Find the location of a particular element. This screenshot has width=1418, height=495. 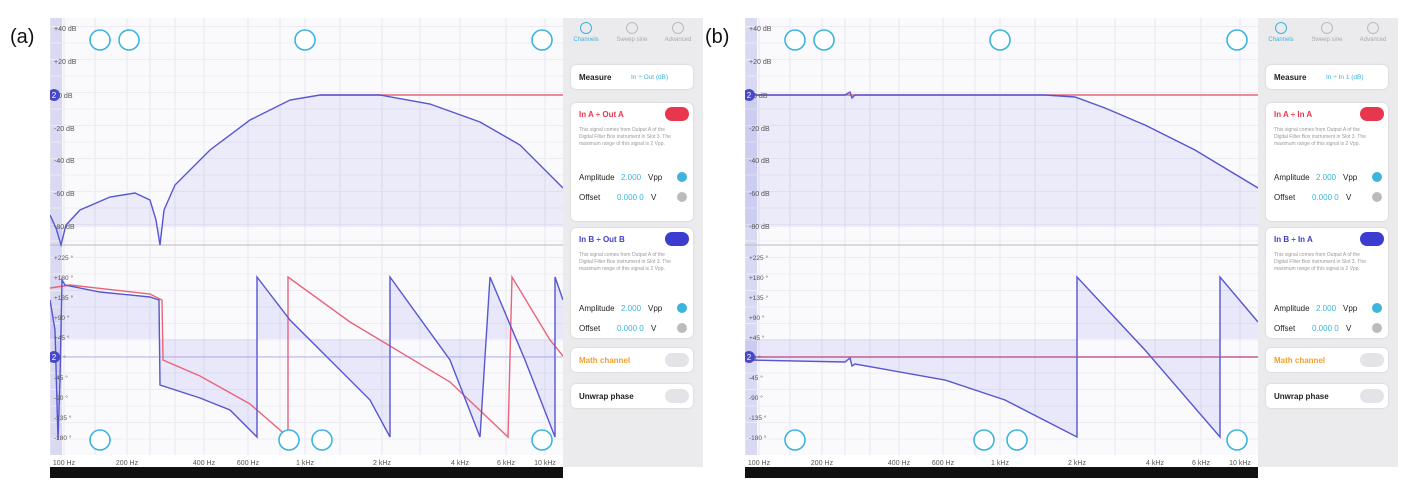

frequency-tick: 10 kHz is located at coordinates (1240, 463).